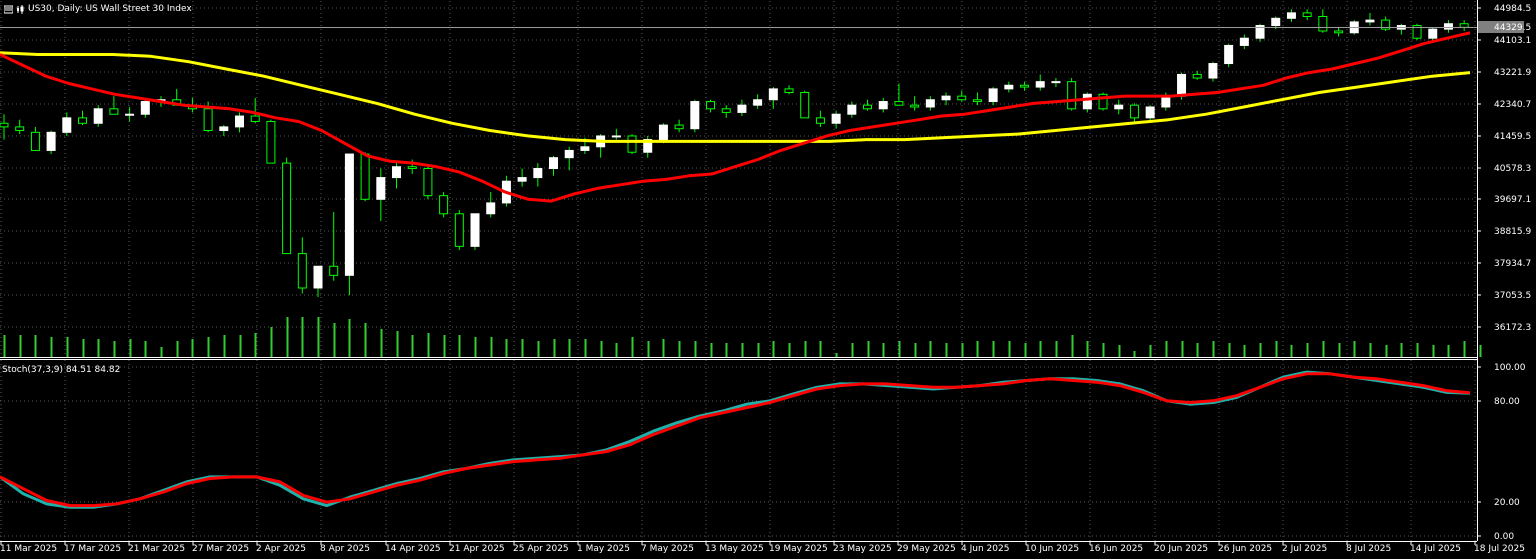 This screenshot has width=1536, height=559. What do you see at coordinates (477, 549) in the screenshot?
I see `x-tick-label: 21 Apr 2025` at bounding box center [477, 549].